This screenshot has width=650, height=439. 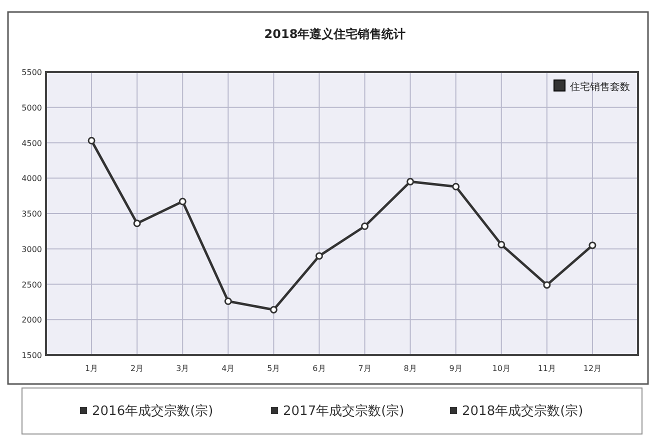 I want to click on legend-label: 住宅销售套数, so click(x=600, y=87).